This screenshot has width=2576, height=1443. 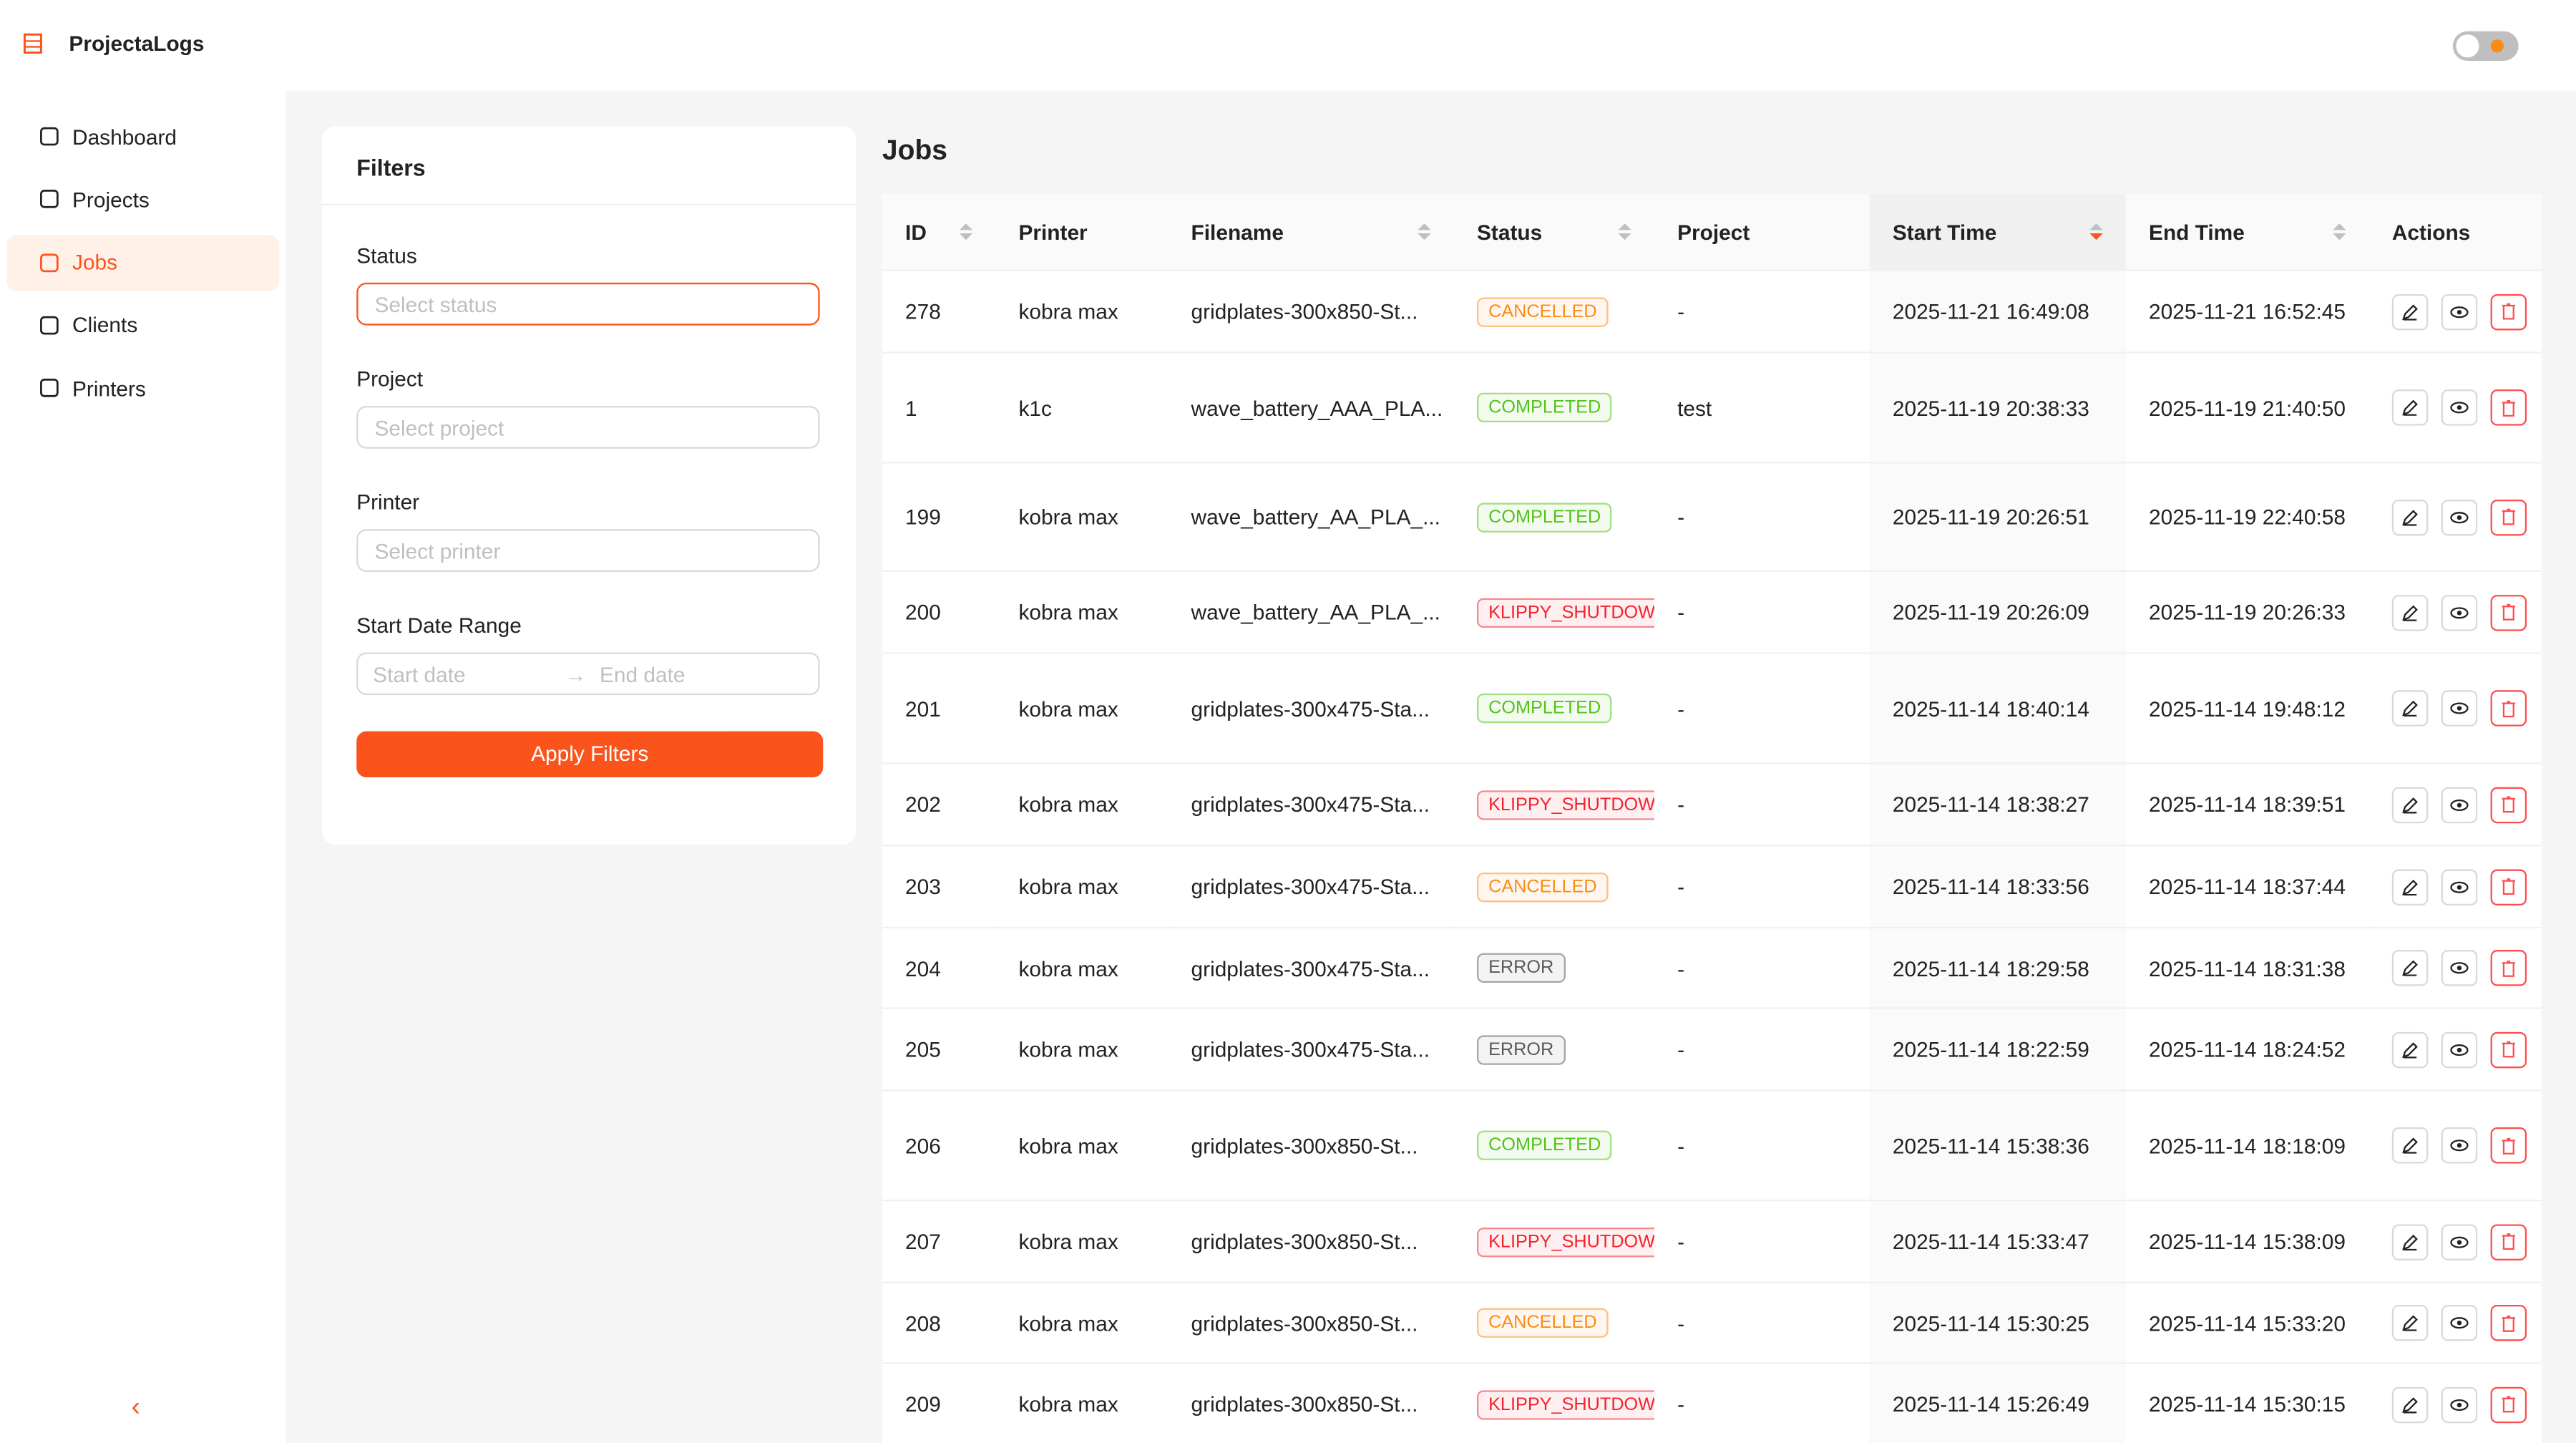 What do you see at coordinates (643, 675) in the screenshot?
I see `end-date: End date` at bounding box center [643, 675].